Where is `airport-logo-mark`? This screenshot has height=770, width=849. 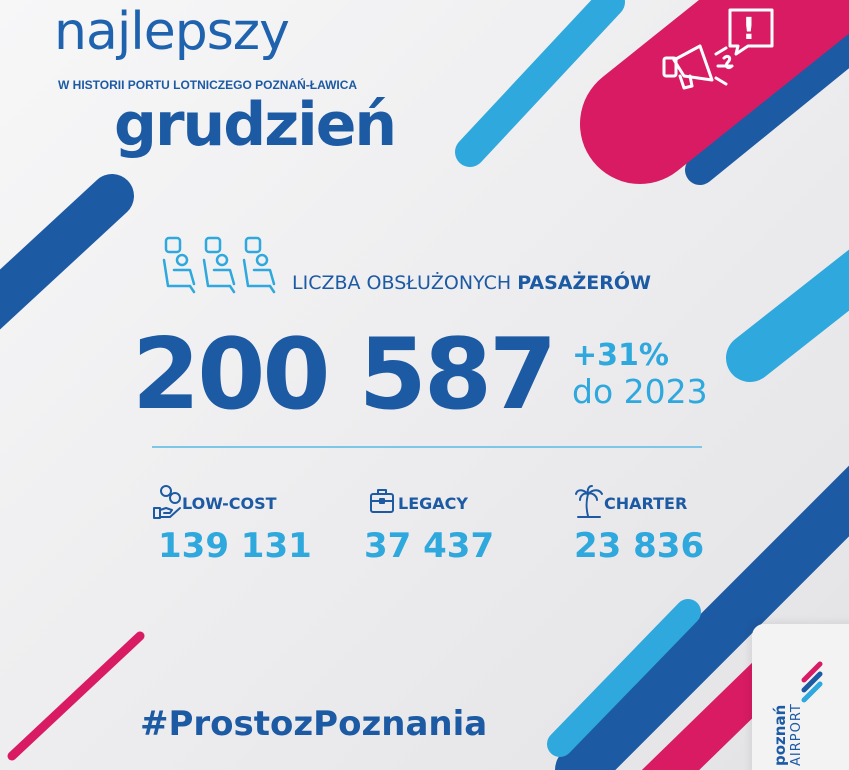
airport-logo-mark is located at coordinates (812, 682).